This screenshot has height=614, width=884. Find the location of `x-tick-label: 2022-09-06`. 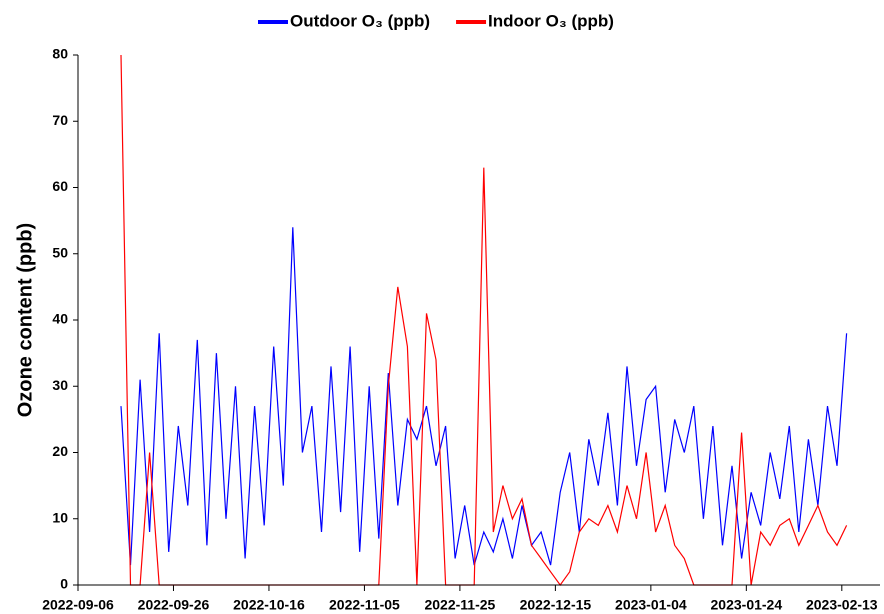

x-tick-label: 2022-09-06 is located at coordinates (78, 605).